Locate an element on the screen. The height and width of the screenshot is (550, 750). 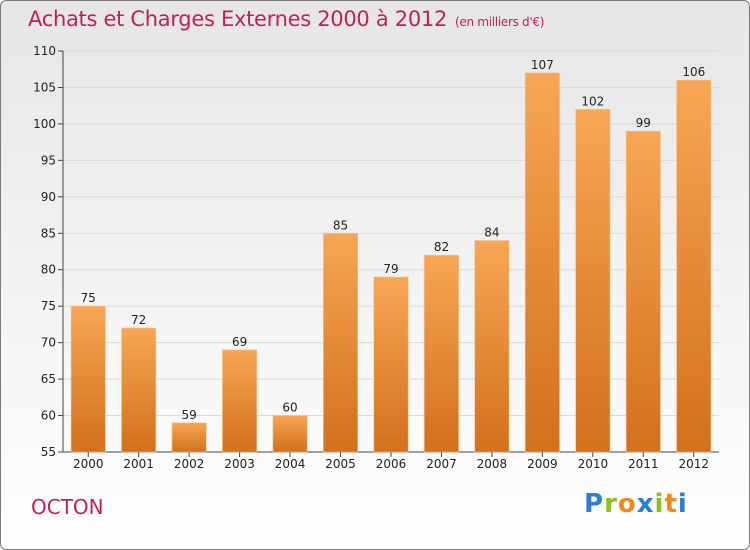
x-tick-label: 2000 is located at coordinates (88, 464).